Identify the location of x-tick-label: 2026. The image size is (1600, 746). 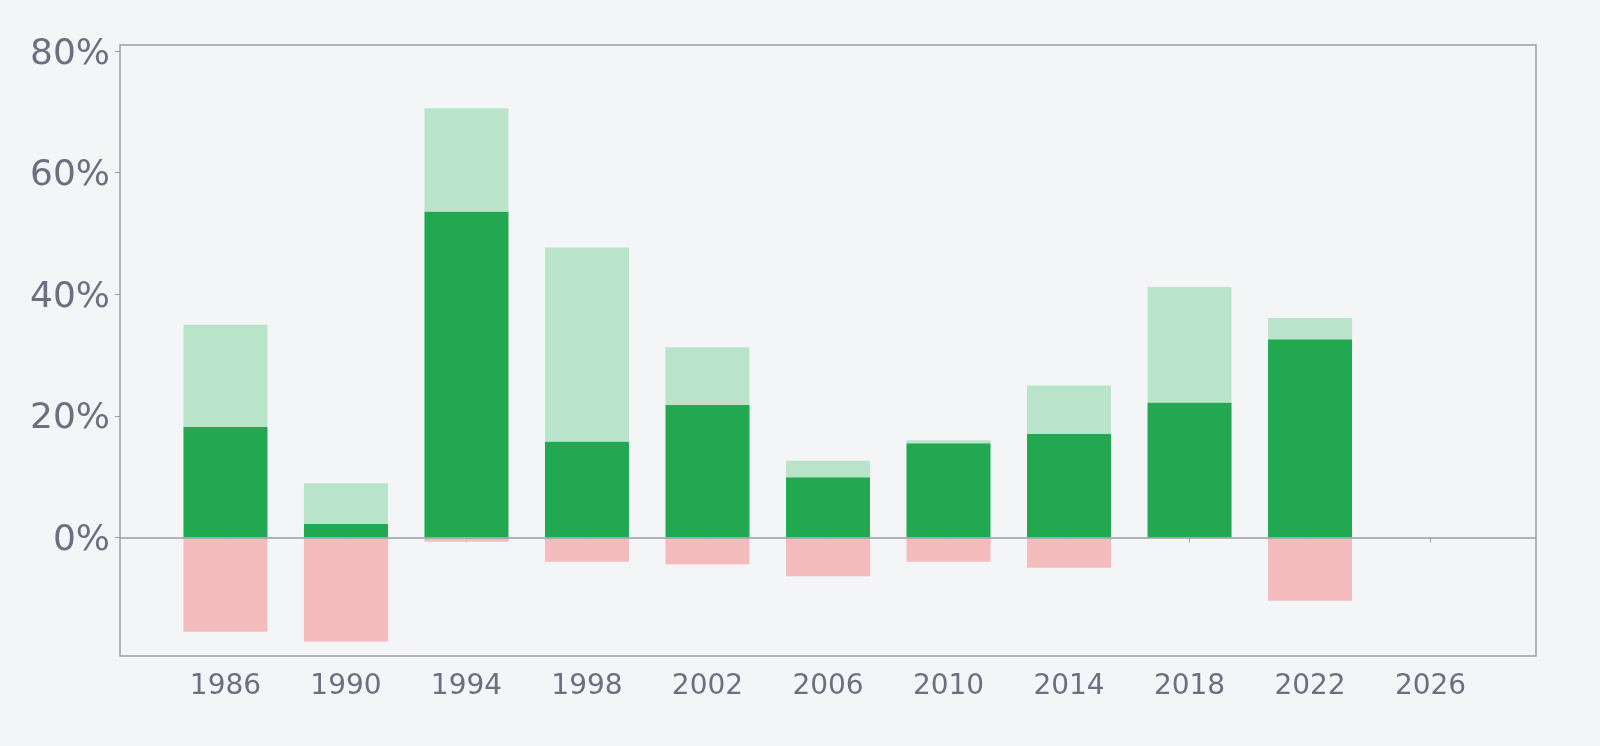
(1430, 684).